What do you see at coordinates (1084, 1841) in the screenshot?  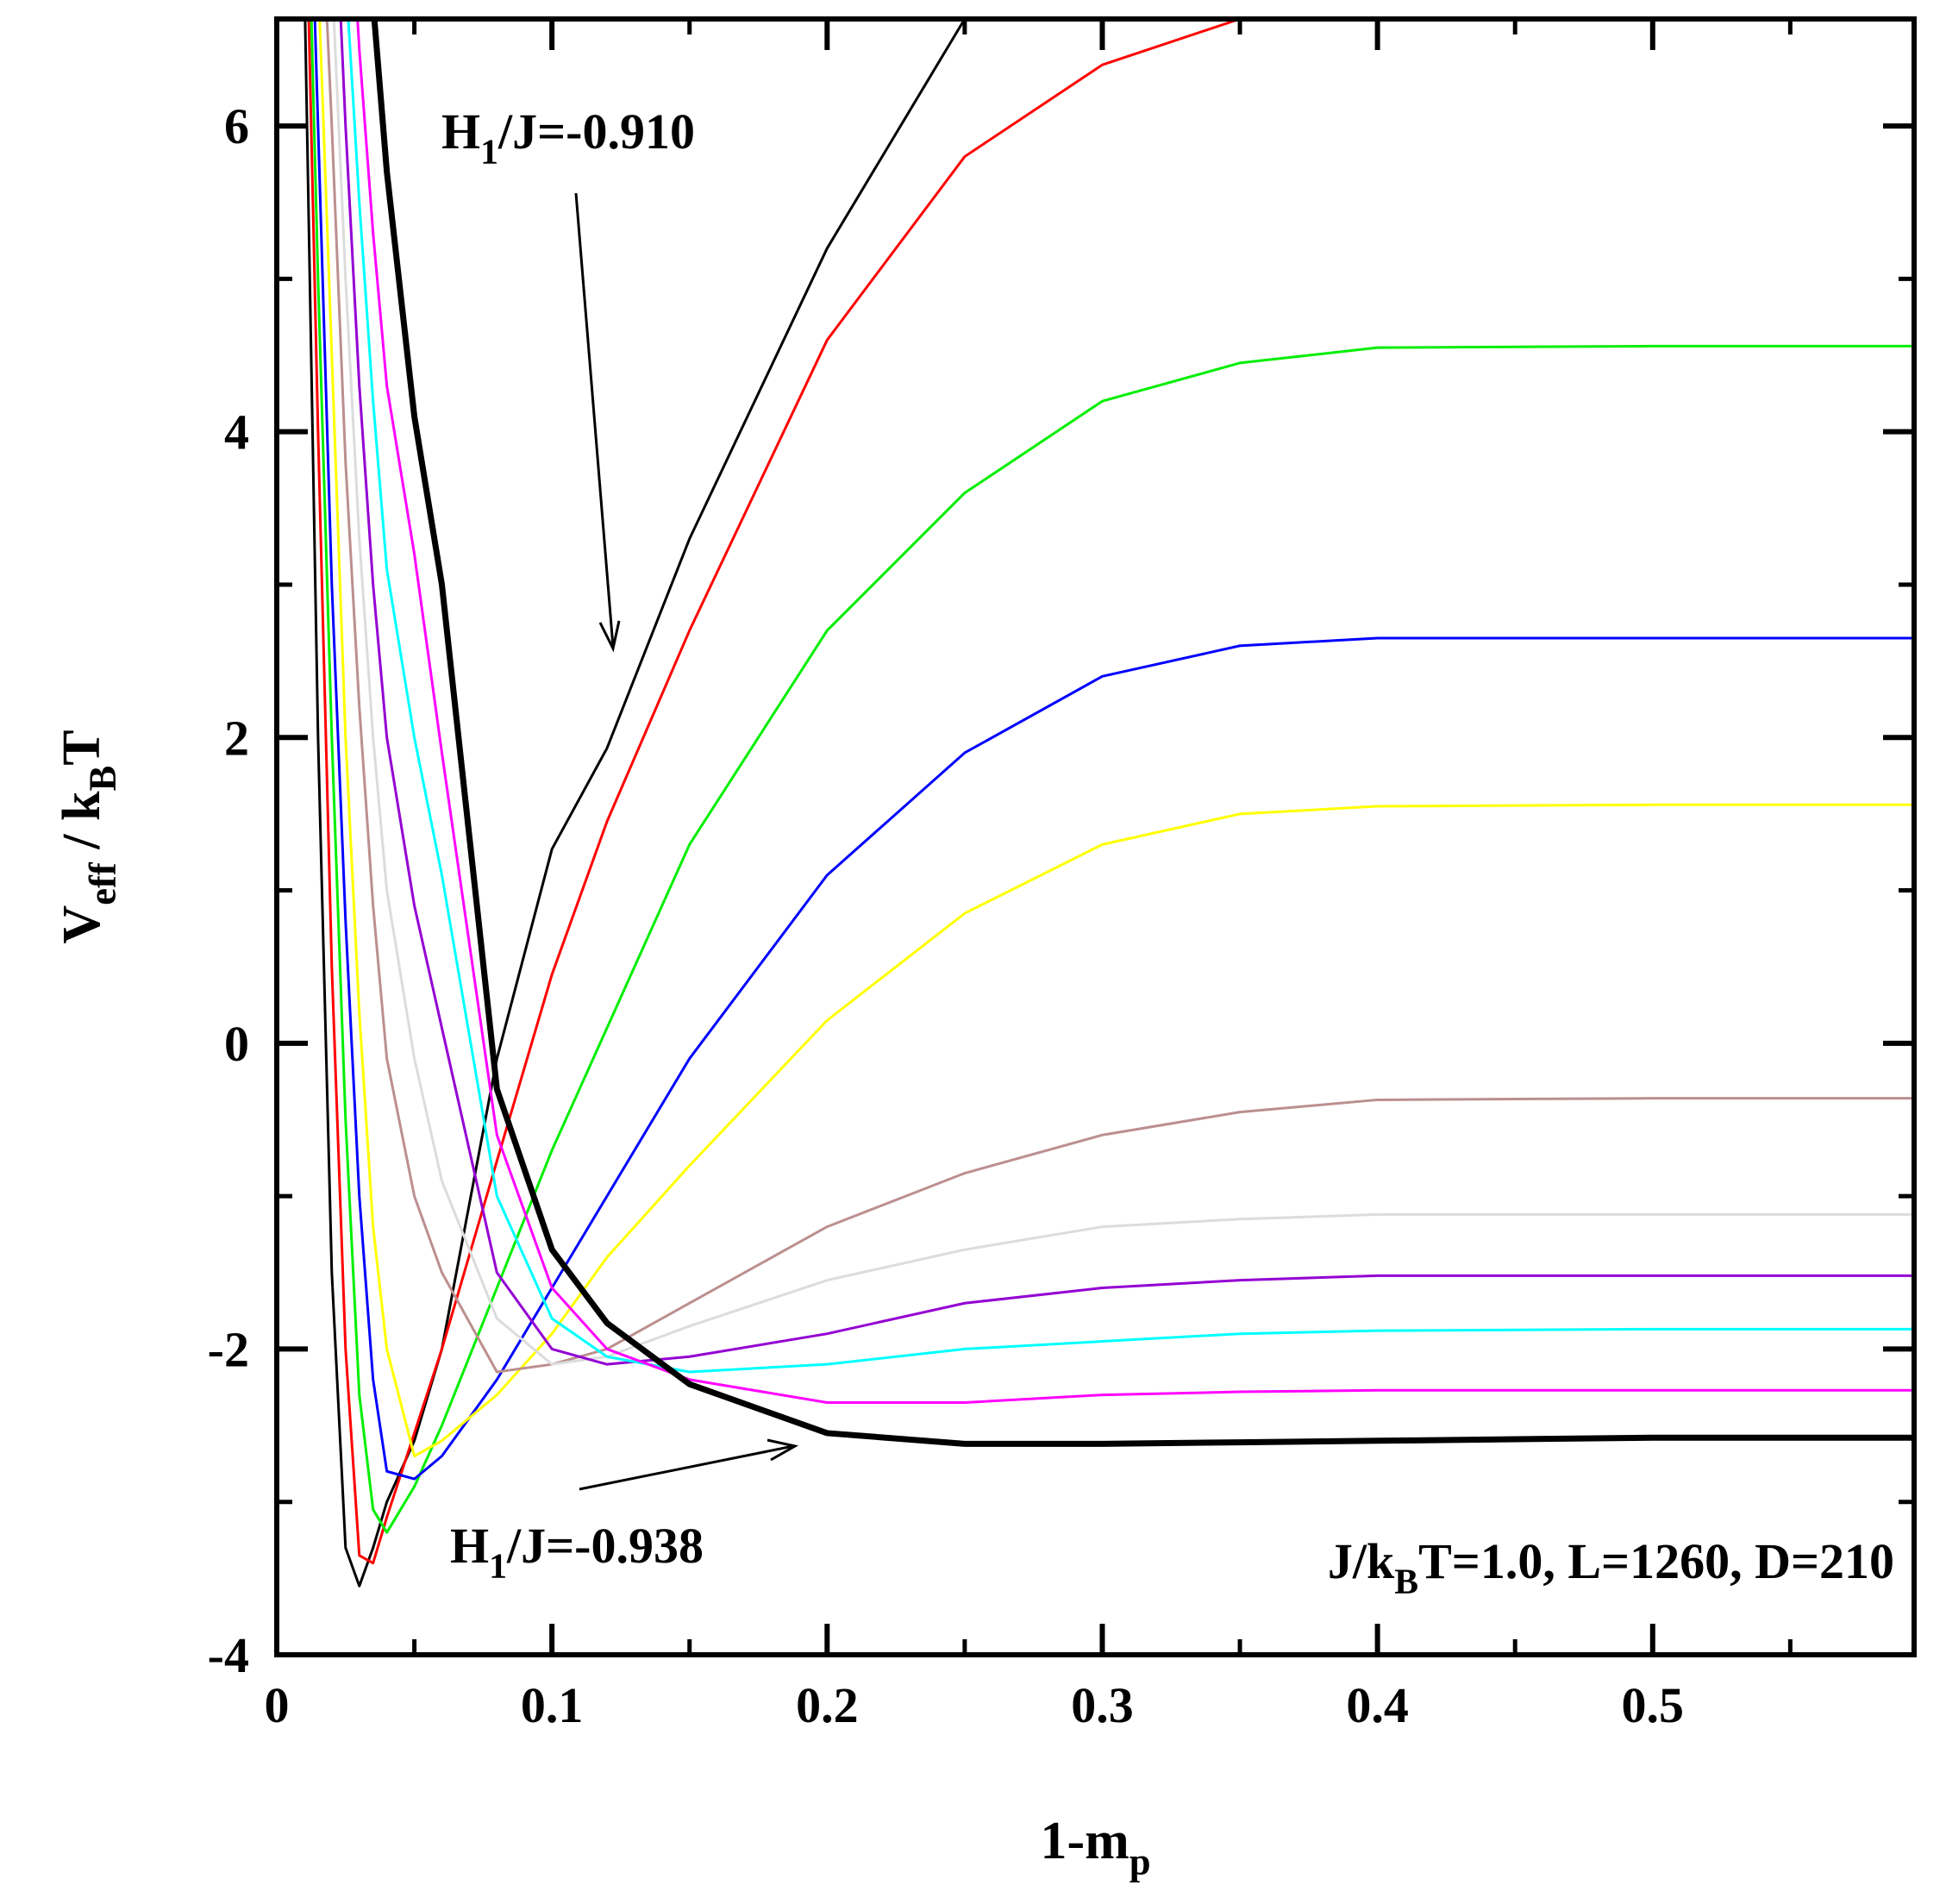 I see `text-part: 1-m` at bounding box center [1084, 1841].